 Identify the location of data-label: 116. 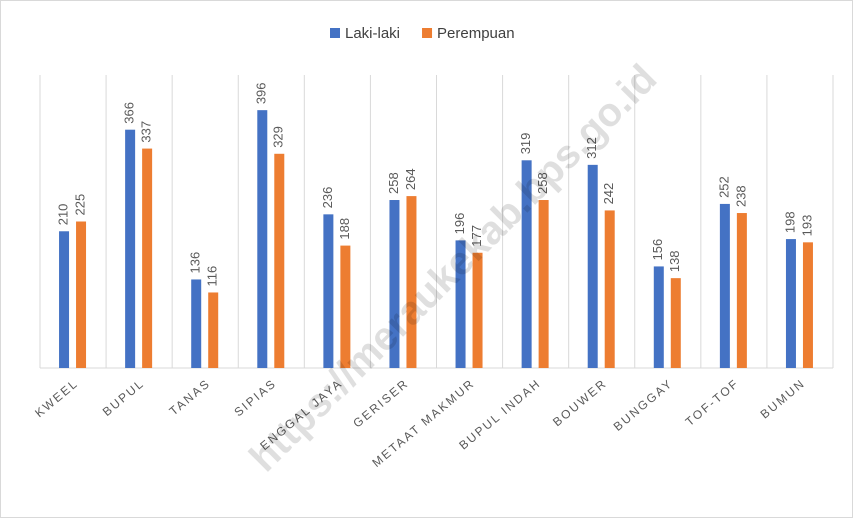
(212, 276).